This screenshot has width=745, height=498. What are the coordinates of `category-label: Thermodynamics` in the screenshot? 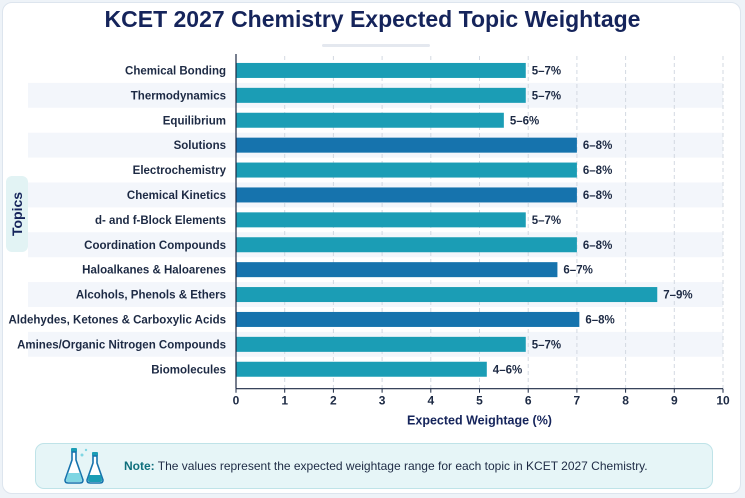 It's located at (178, 96).